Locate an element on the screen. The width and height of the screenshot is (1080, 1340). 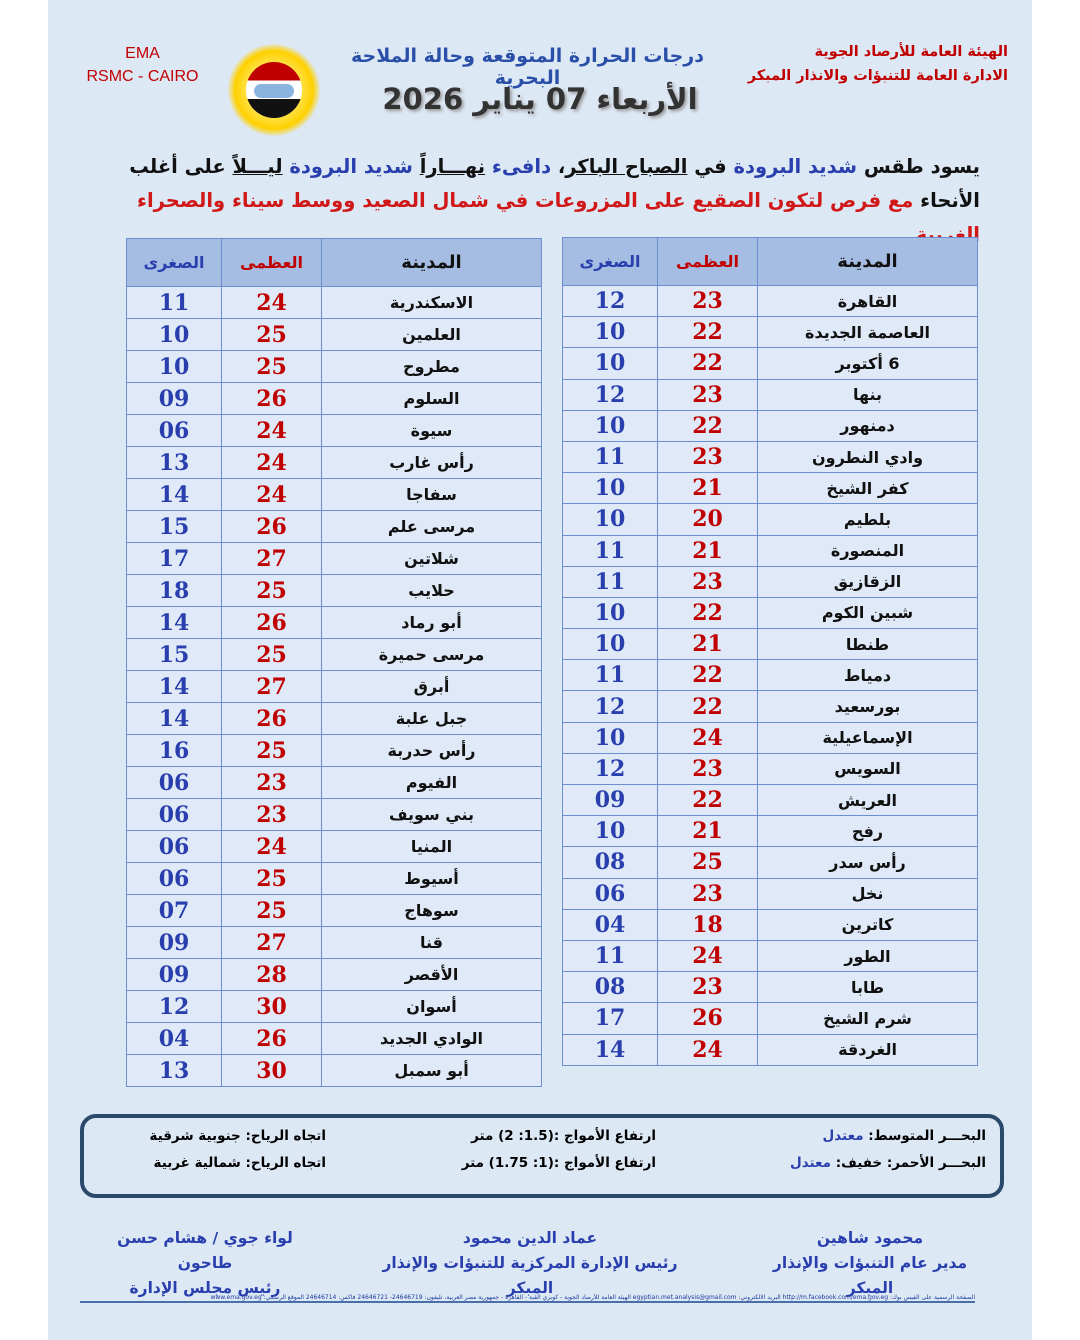
max-temp: 21 is located at coordinates (707, 488).